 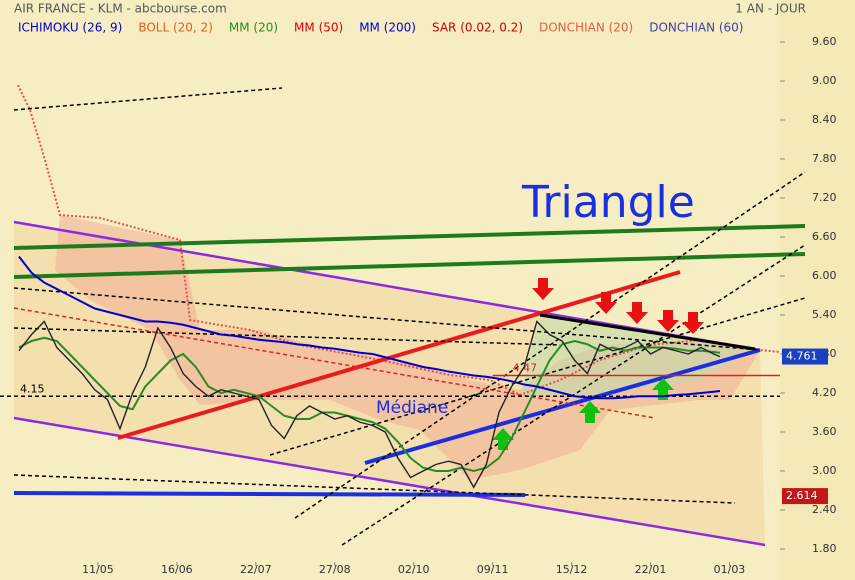 What do you see at coordinates (318, 28) in the screenshot?
I see `legend-entry: MM (50)` at bounding box center [318, 28].